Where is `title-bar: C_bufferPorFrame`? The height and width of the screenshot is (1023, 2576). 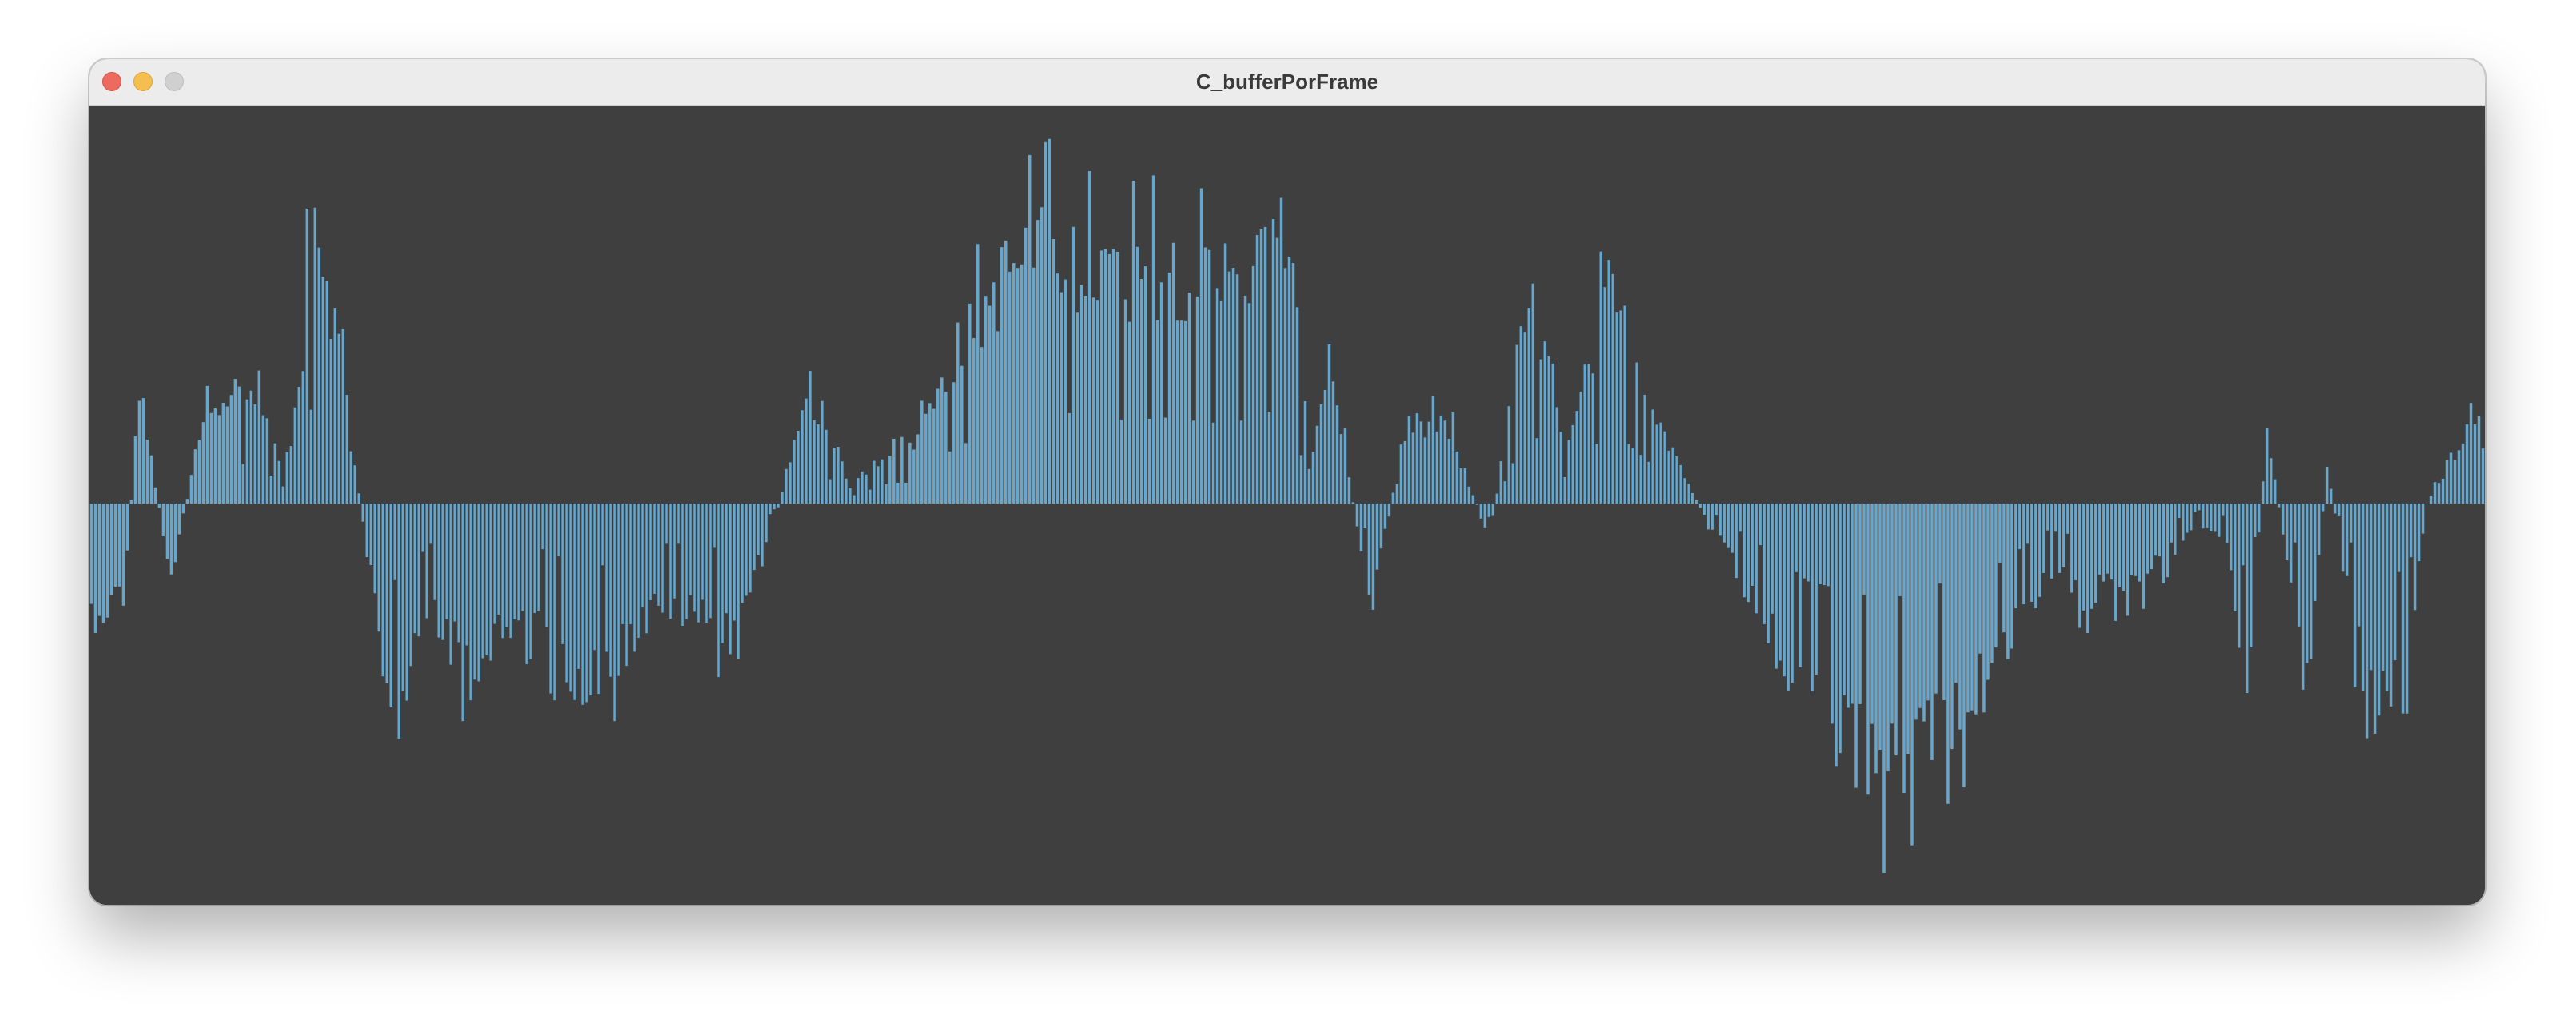
title-bar: C_bufferPorFrame is located at coordinates (1287, 82).